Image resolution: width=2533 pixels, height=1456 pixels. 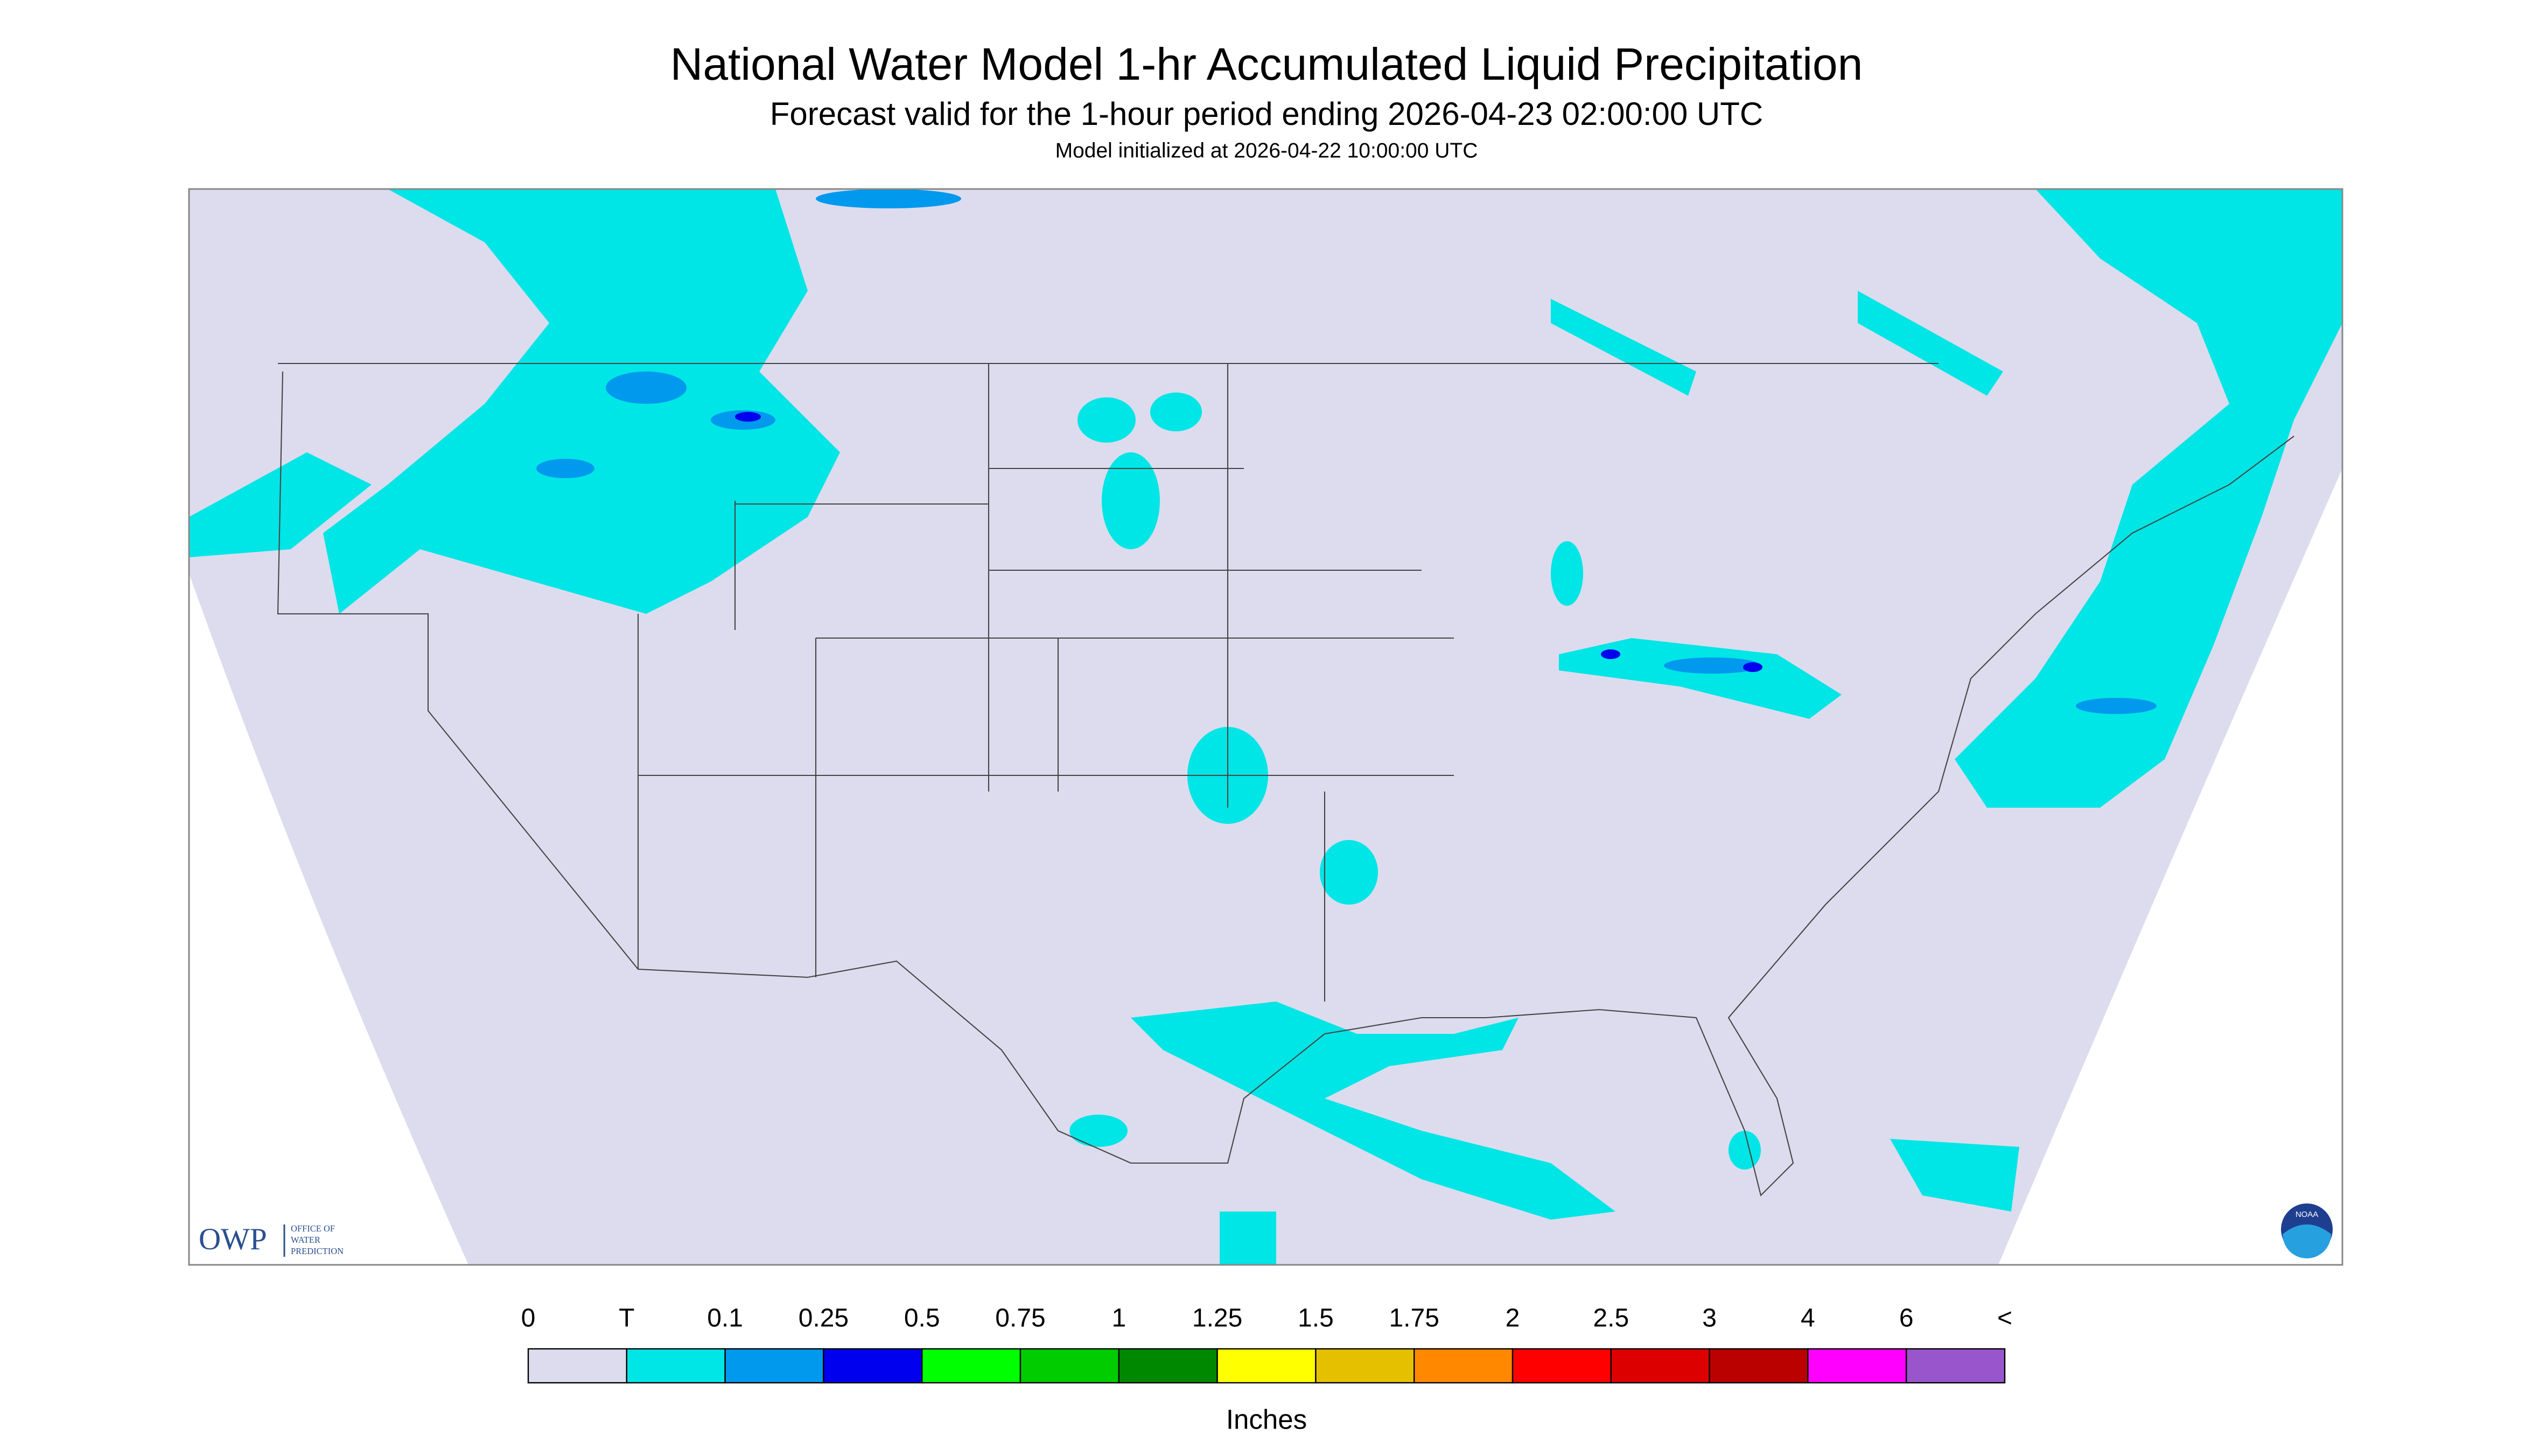 I want to click on legend-label: 0, so click(x=529, y=1318).